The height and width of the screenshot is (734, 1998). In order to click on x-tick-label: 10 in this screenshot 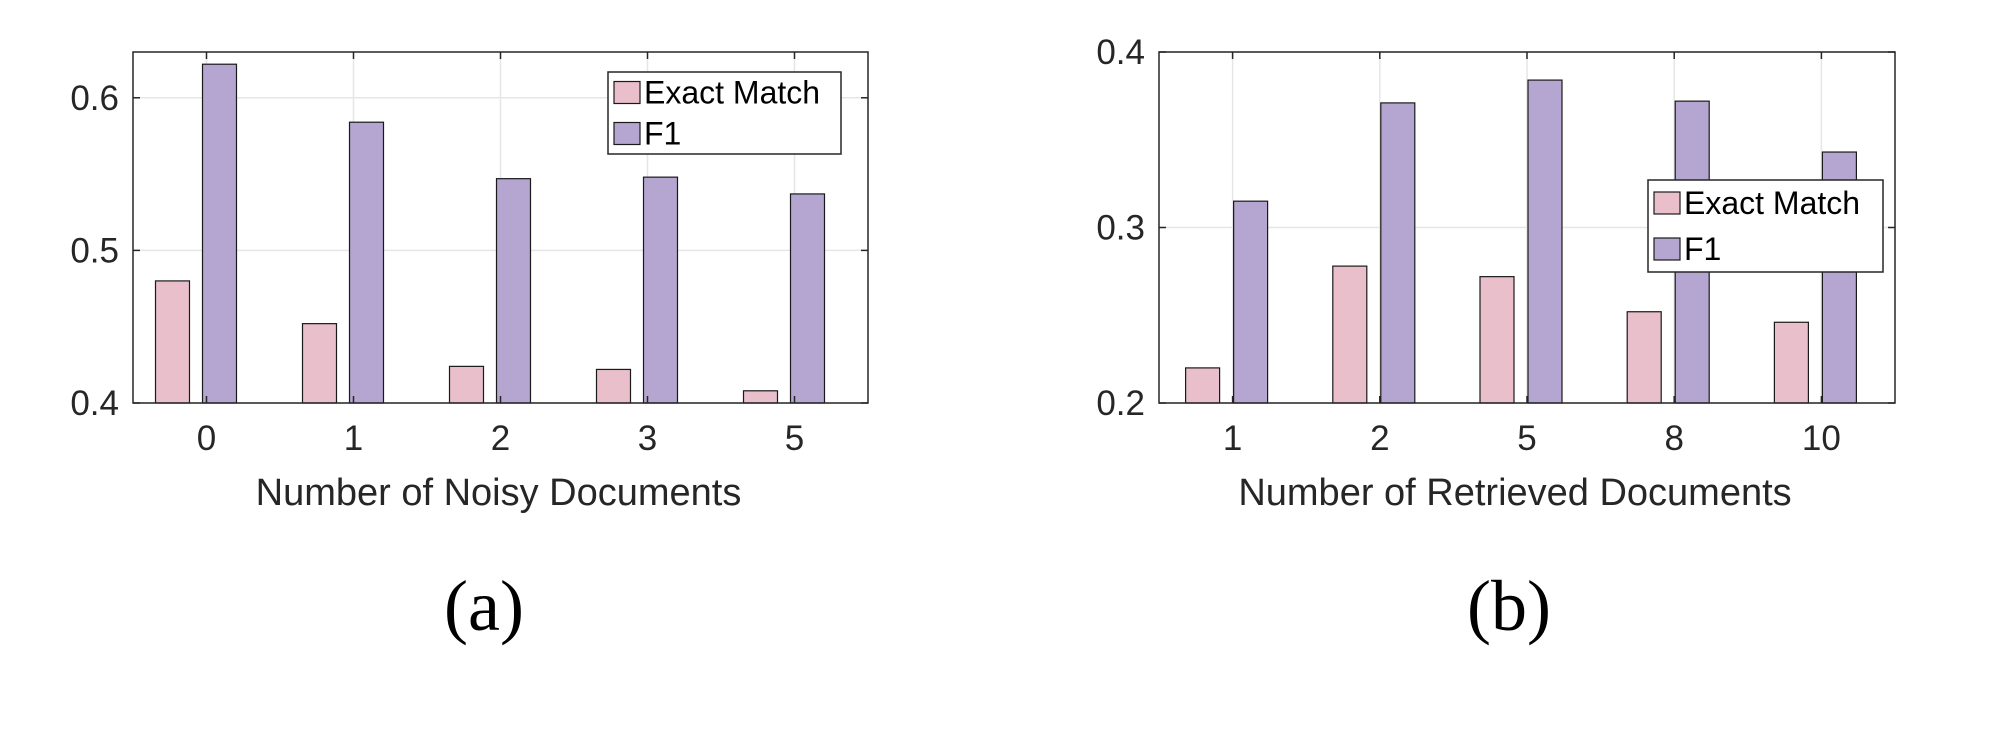, I will do `click(1821, 438)`.